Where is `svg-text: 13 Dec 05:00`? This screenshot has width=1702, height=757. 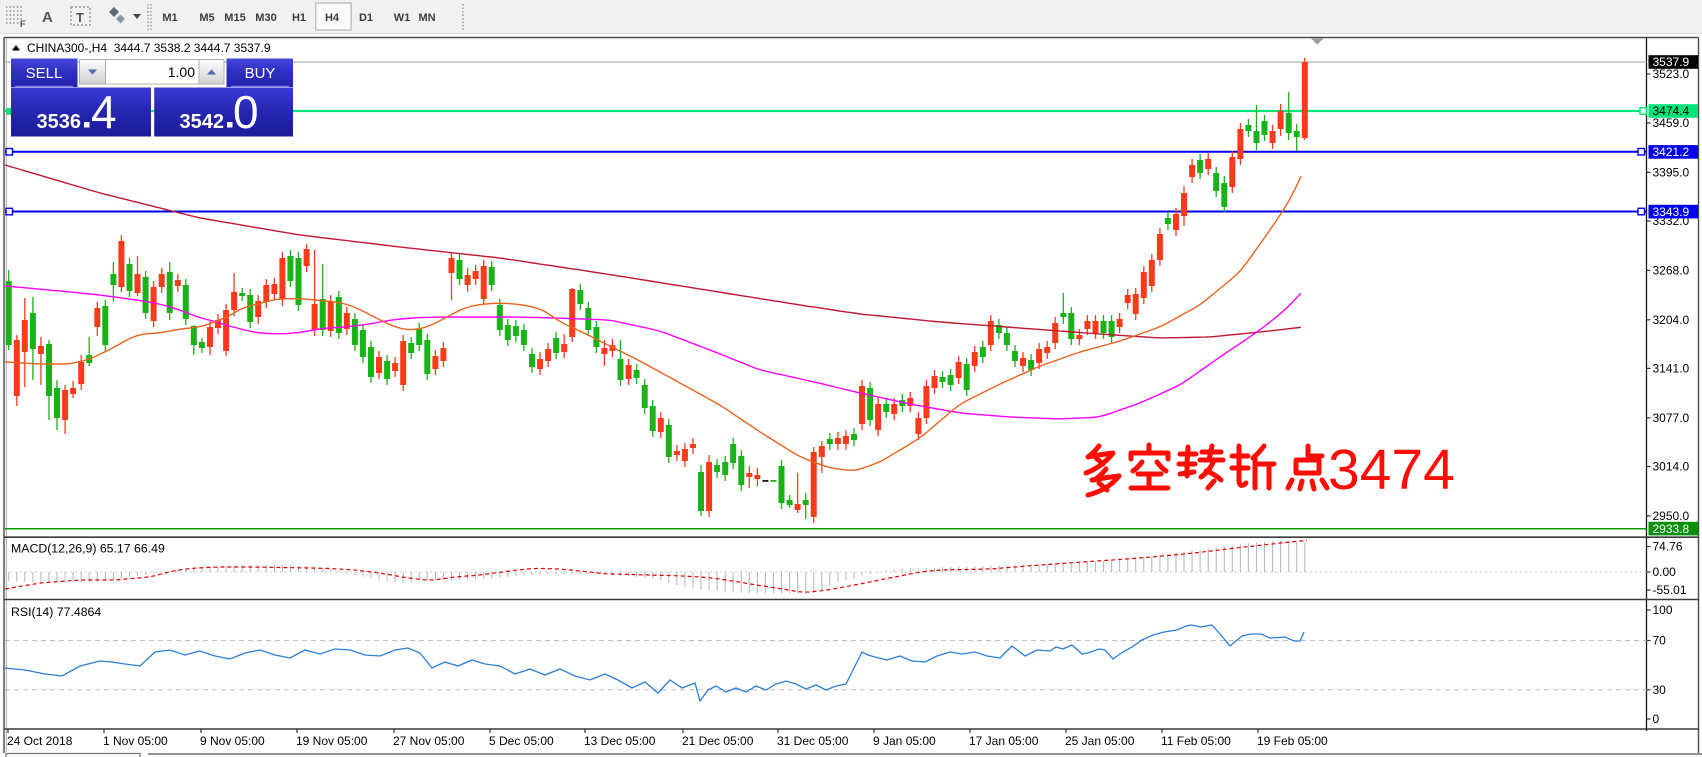 svg-text: 13 Dec 05:00 is located at coordinates (620, 741).